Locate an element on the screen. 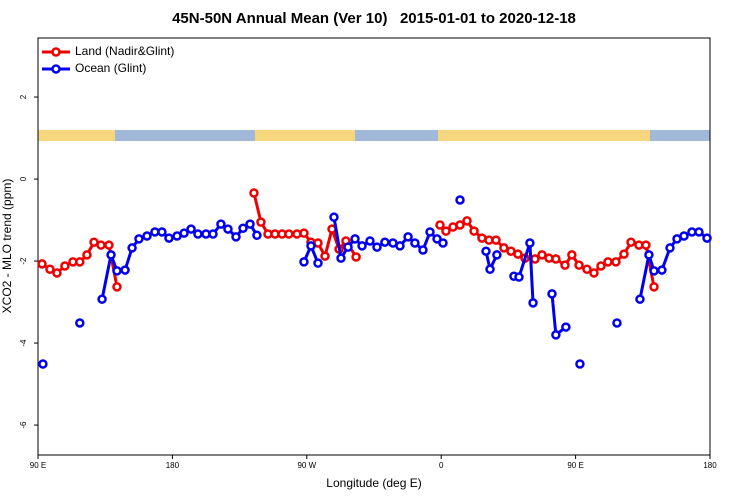 The image size is (750, 500). y-tick-label: 2 is located at coordinates (23, 96).